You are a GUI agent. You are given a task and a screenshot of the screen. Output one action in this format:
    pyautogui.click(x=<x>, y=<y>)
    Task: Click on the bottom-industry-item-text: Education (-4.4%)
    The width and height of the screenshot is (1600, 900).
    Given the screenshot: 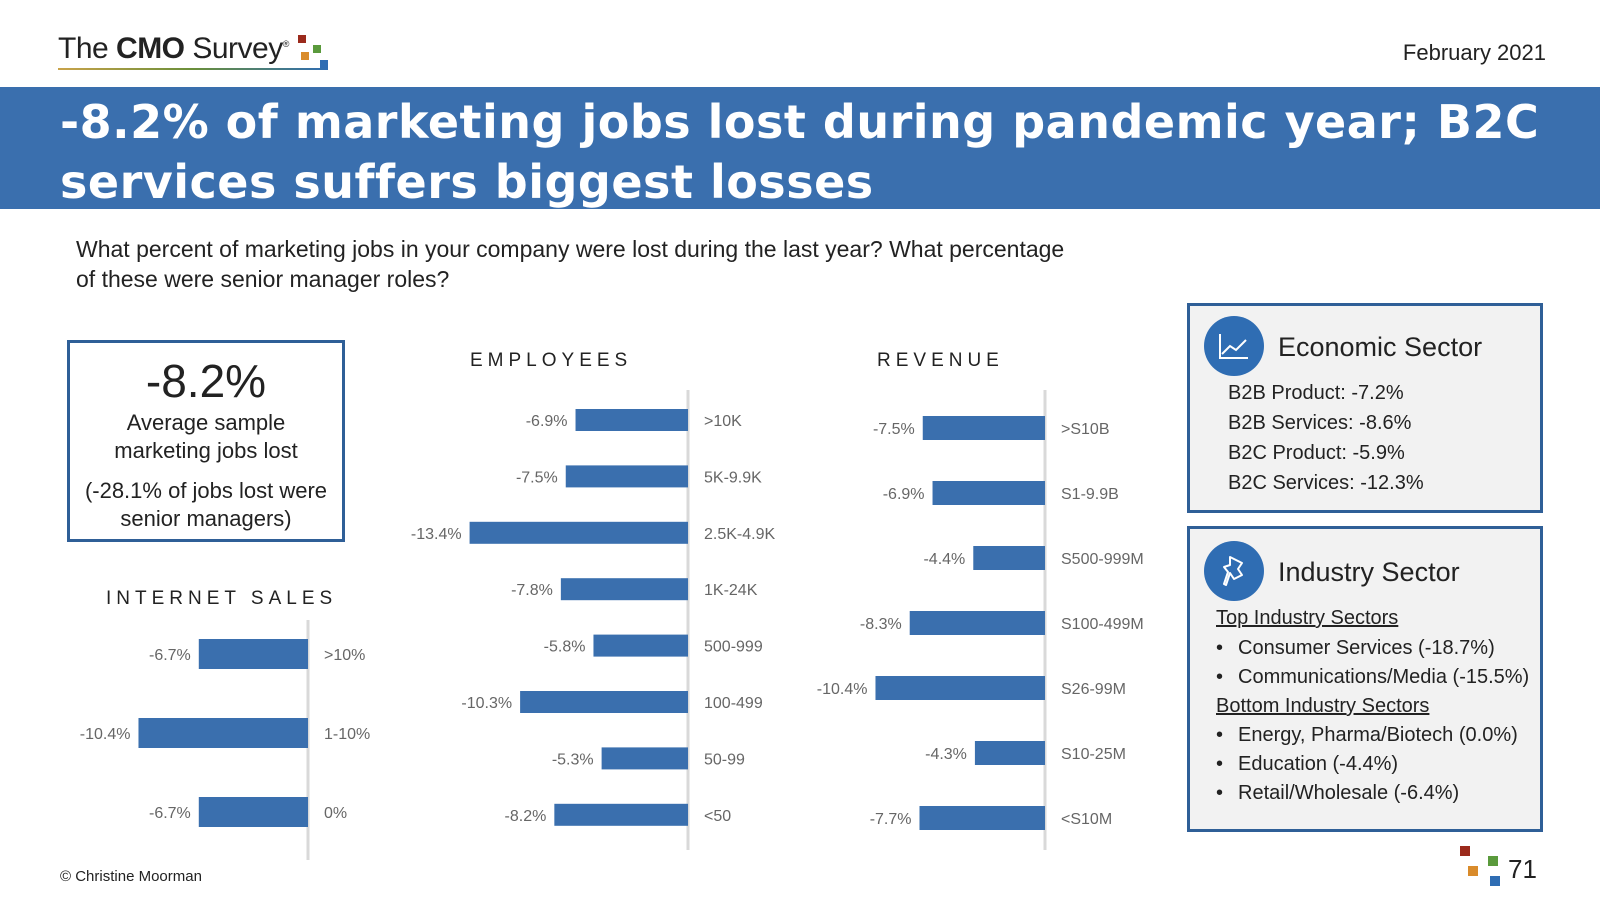 What is the action you would take?
    pyautogui.click(x=1318, y=764)
    